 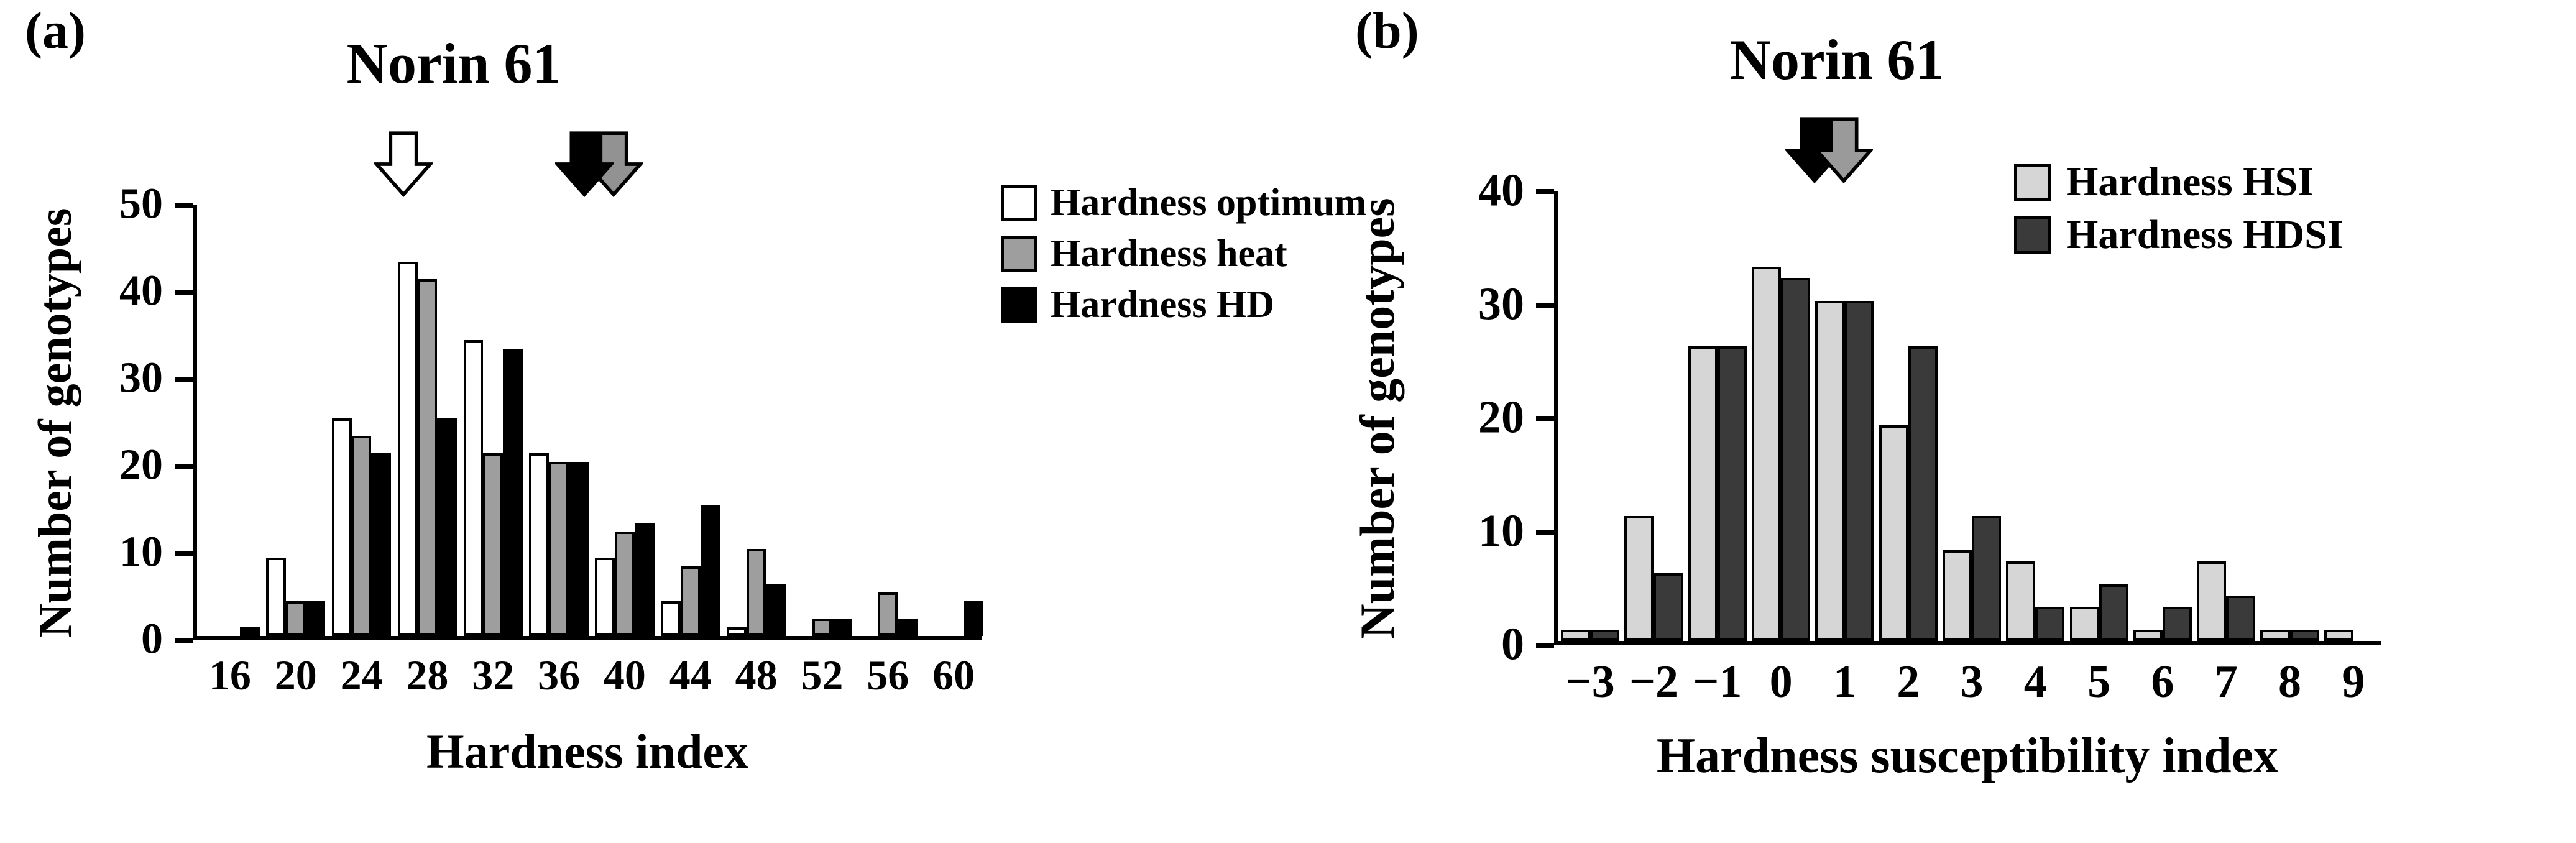 I want to click on legend-label: Hardness HD, so click(x=1162, y=304).